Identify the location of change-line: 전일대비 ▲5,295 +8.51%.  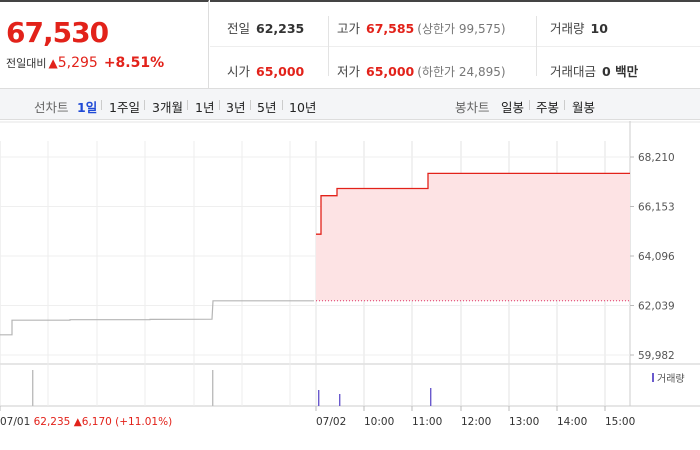
(85, 63).